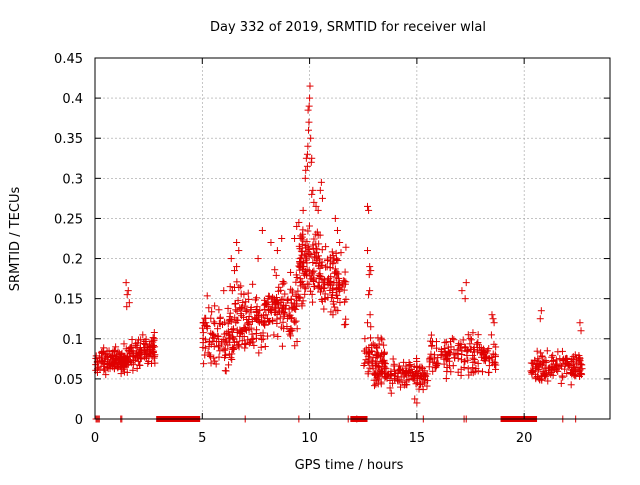 This screenshot has width=640, height=485. What do you see at coordinates (524, 438) in the screenshot?
I see `x-tick-label: 20` at bounding box center [524, 438].